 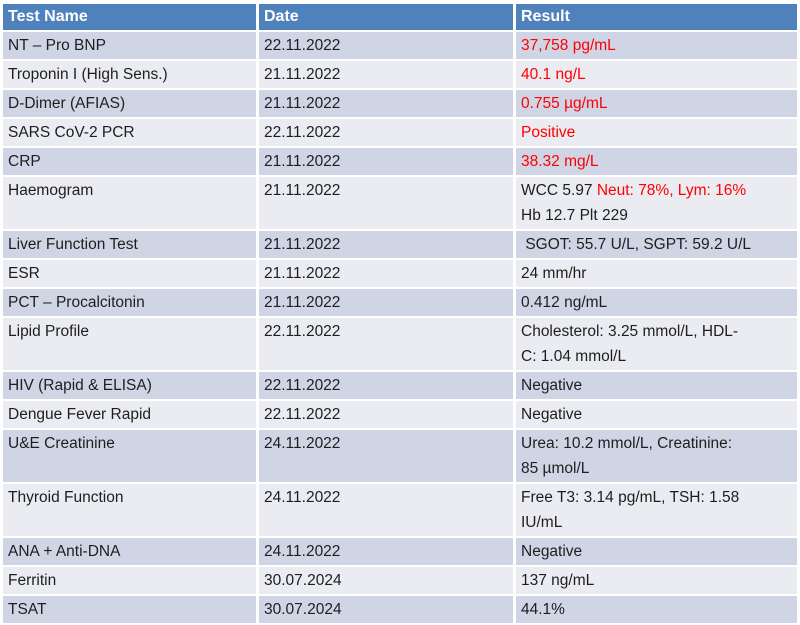 What do you see at coordinates (129, 203) in the screenshot?
I see `test-name-cell: Haemogram` at bounding box center [129, 203].